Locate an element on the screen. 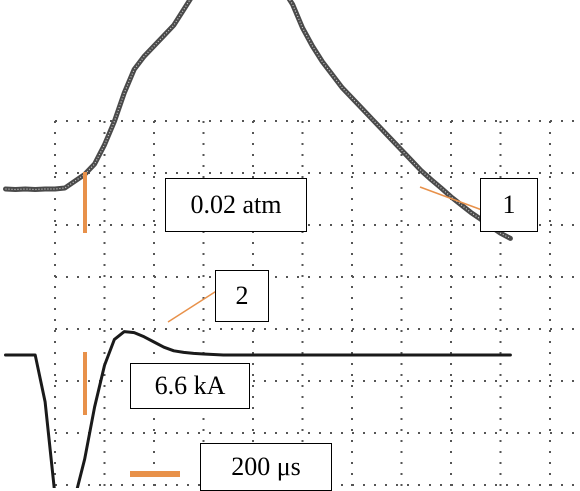 The width and height of the screenshot is (580, 491). pressure-scale-label: 0.02 atm is located at coordinates (236, 205).